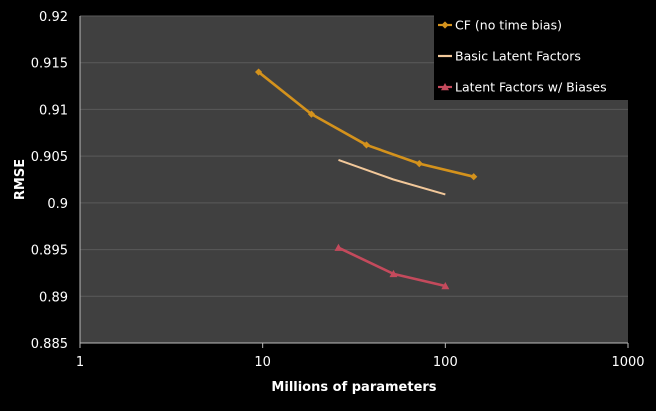  Describe the element at coordinates (627, 362) in the screenshot. I see `x-tick-label: 1000` at that location.